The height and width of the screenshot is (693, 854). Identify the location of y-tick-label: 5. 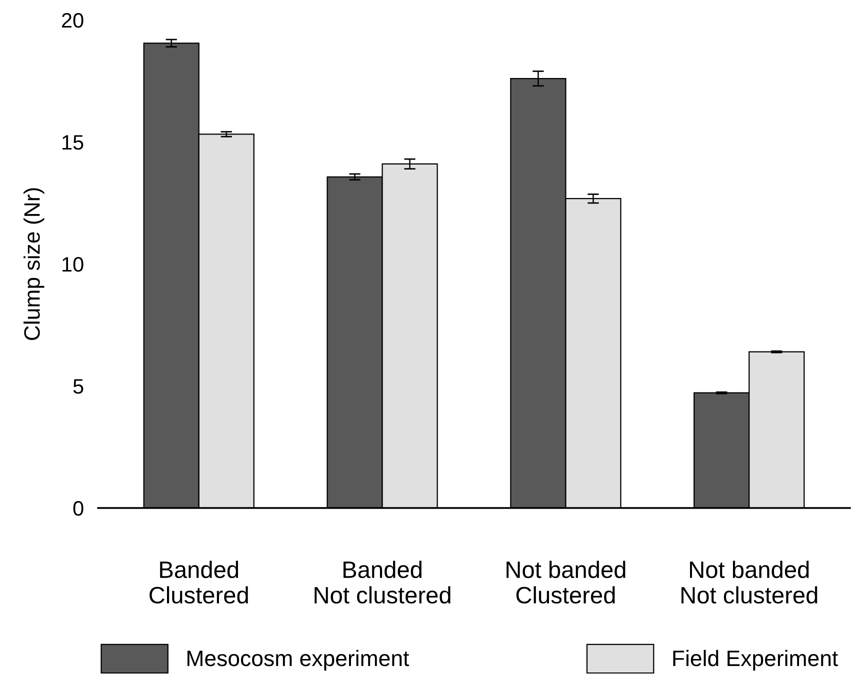
(78, 386).